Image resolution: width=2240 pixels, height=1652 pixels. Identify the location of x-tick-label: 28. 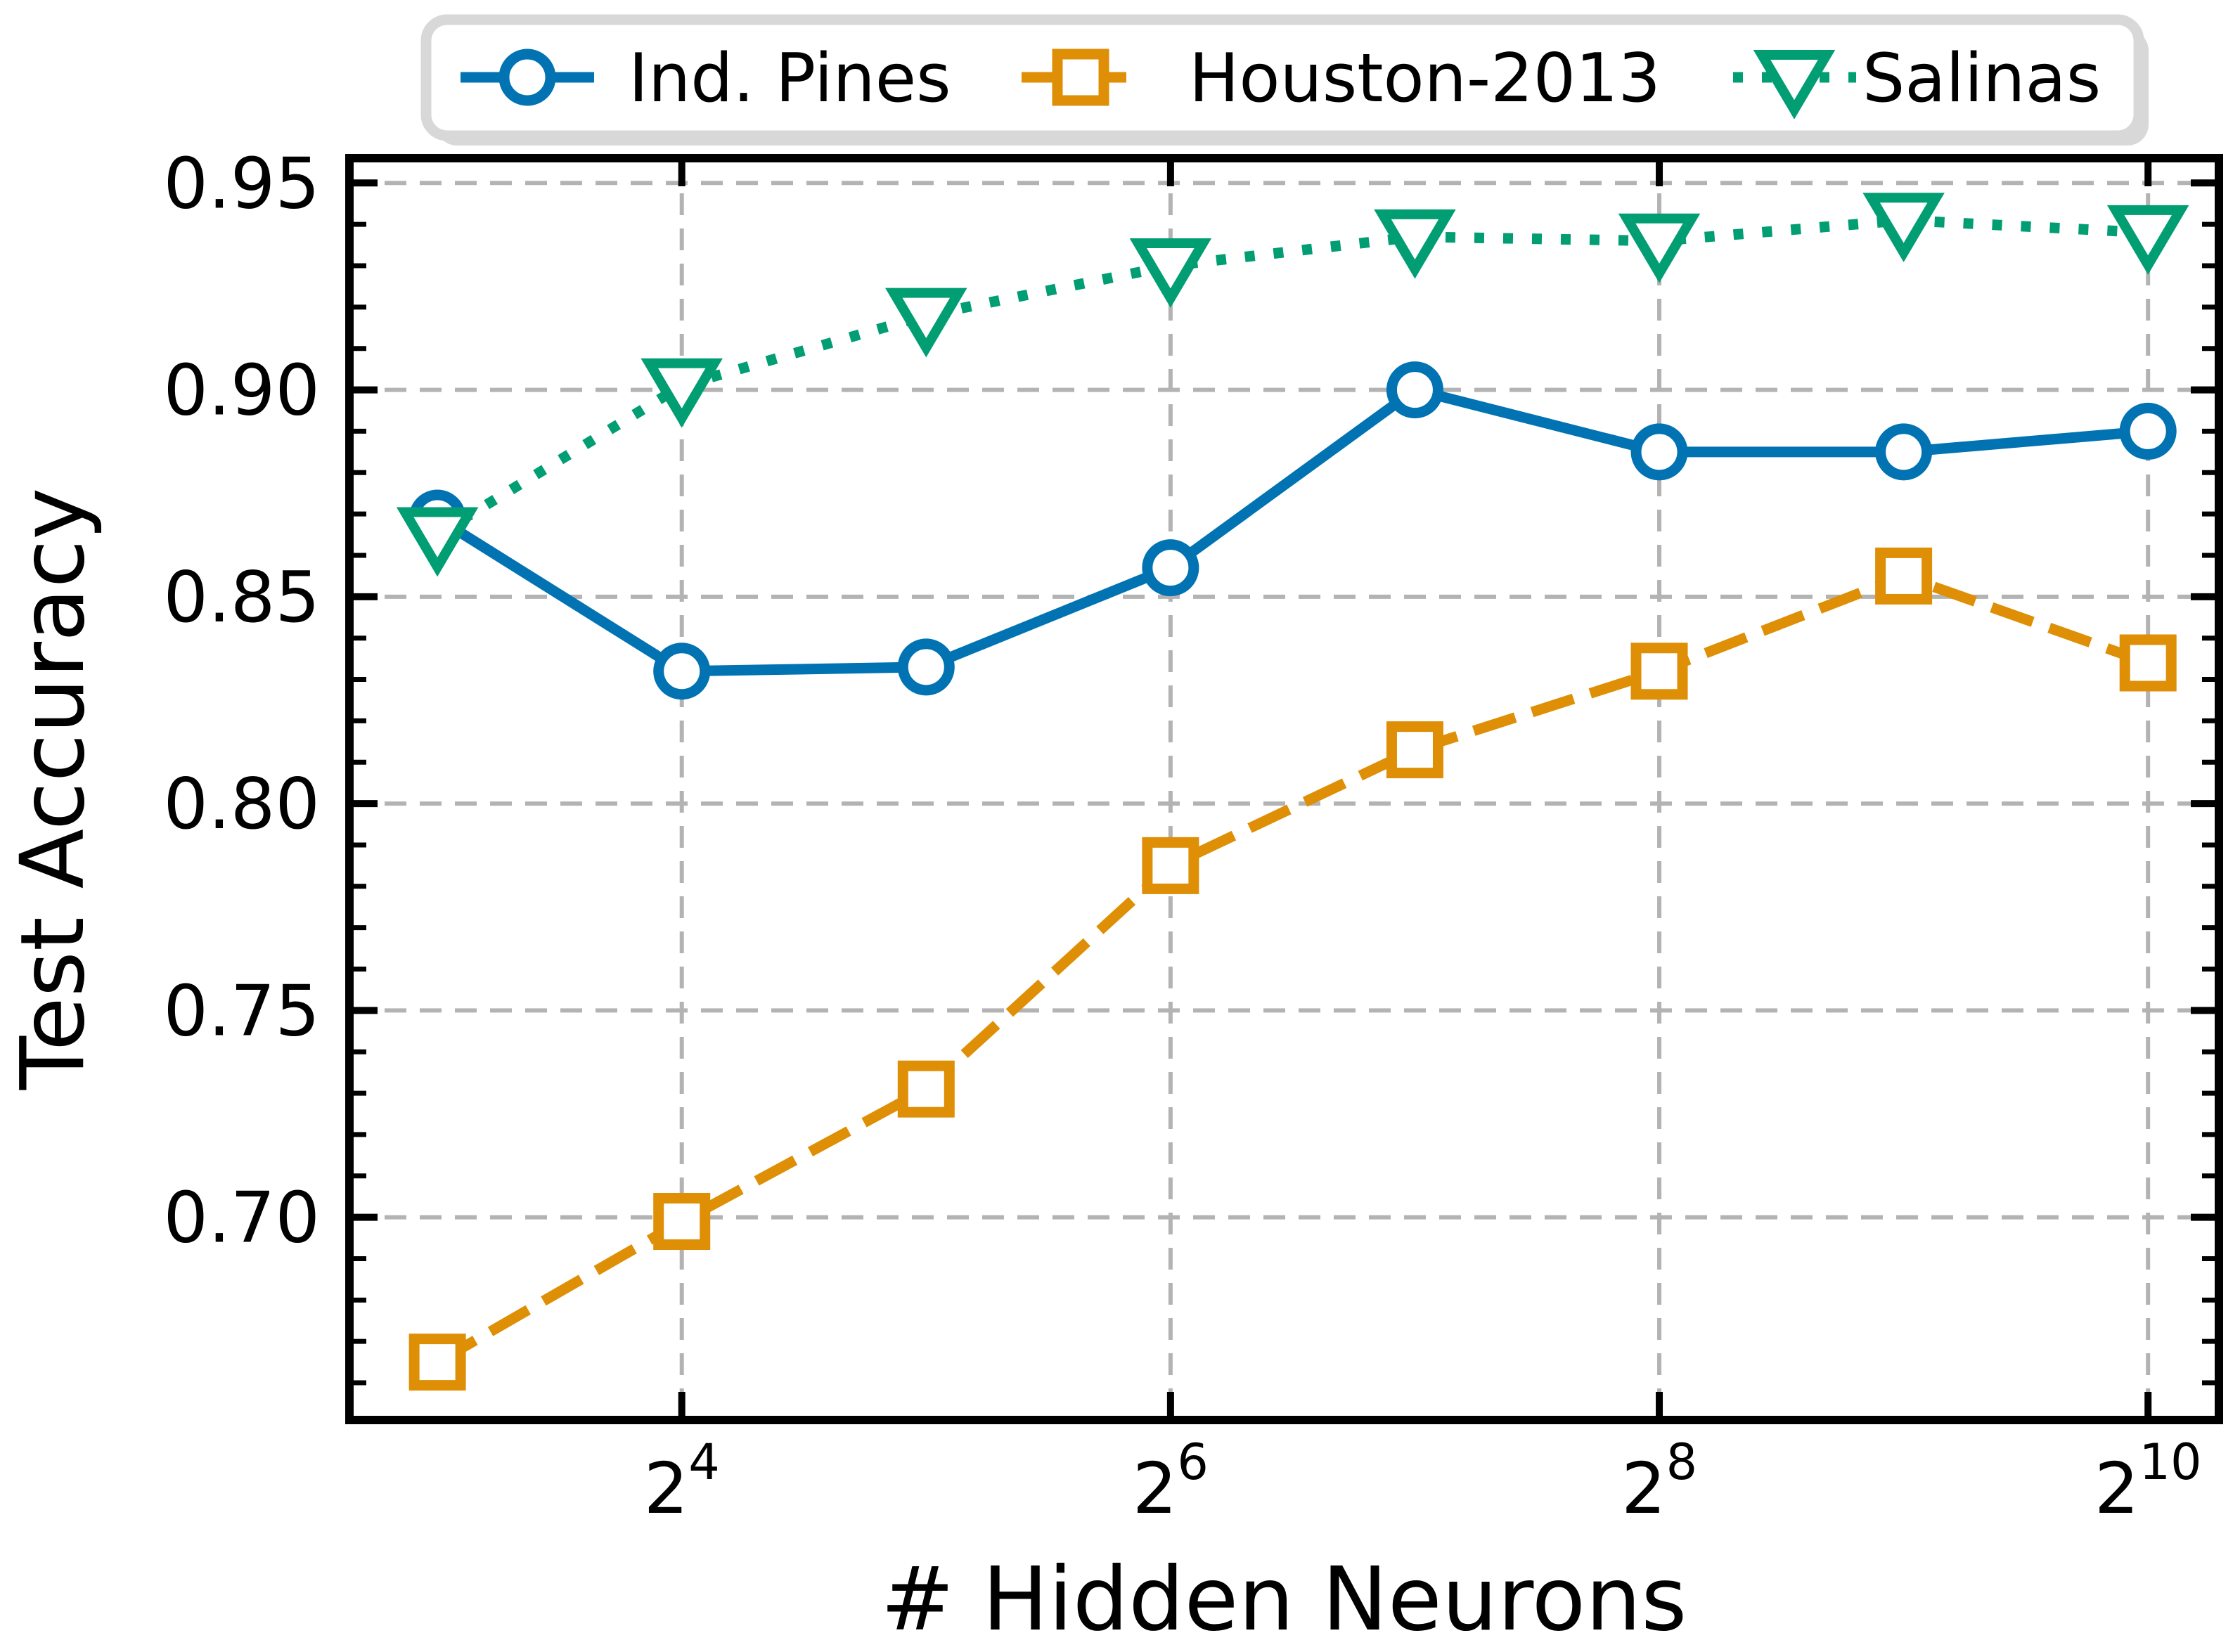
(1659, 1481).